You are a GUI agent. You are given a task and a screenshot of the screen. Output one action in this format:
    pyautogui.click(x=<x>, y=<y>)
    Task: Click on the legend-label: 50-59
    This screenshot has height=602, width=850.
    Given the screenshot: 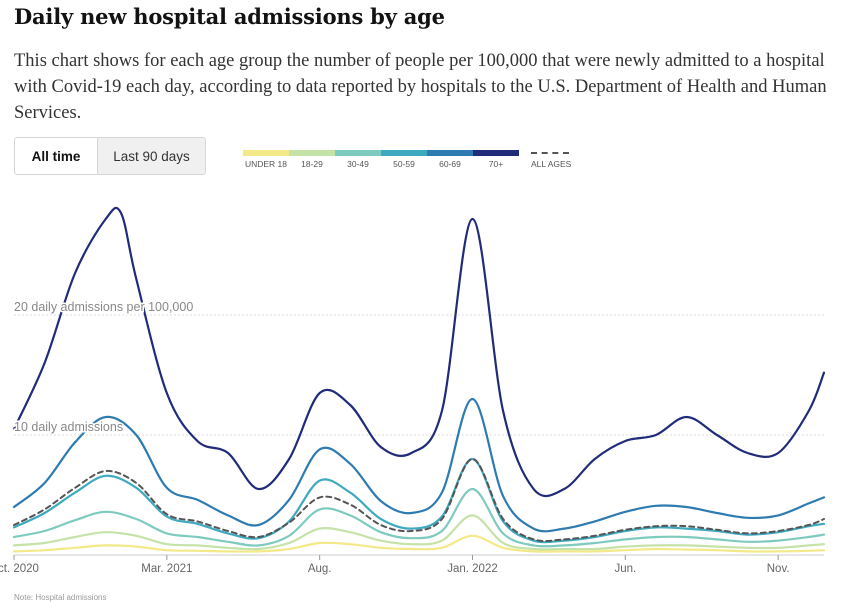 What is the action you would take?
    pyautogui.click(x=404, y=164)
    